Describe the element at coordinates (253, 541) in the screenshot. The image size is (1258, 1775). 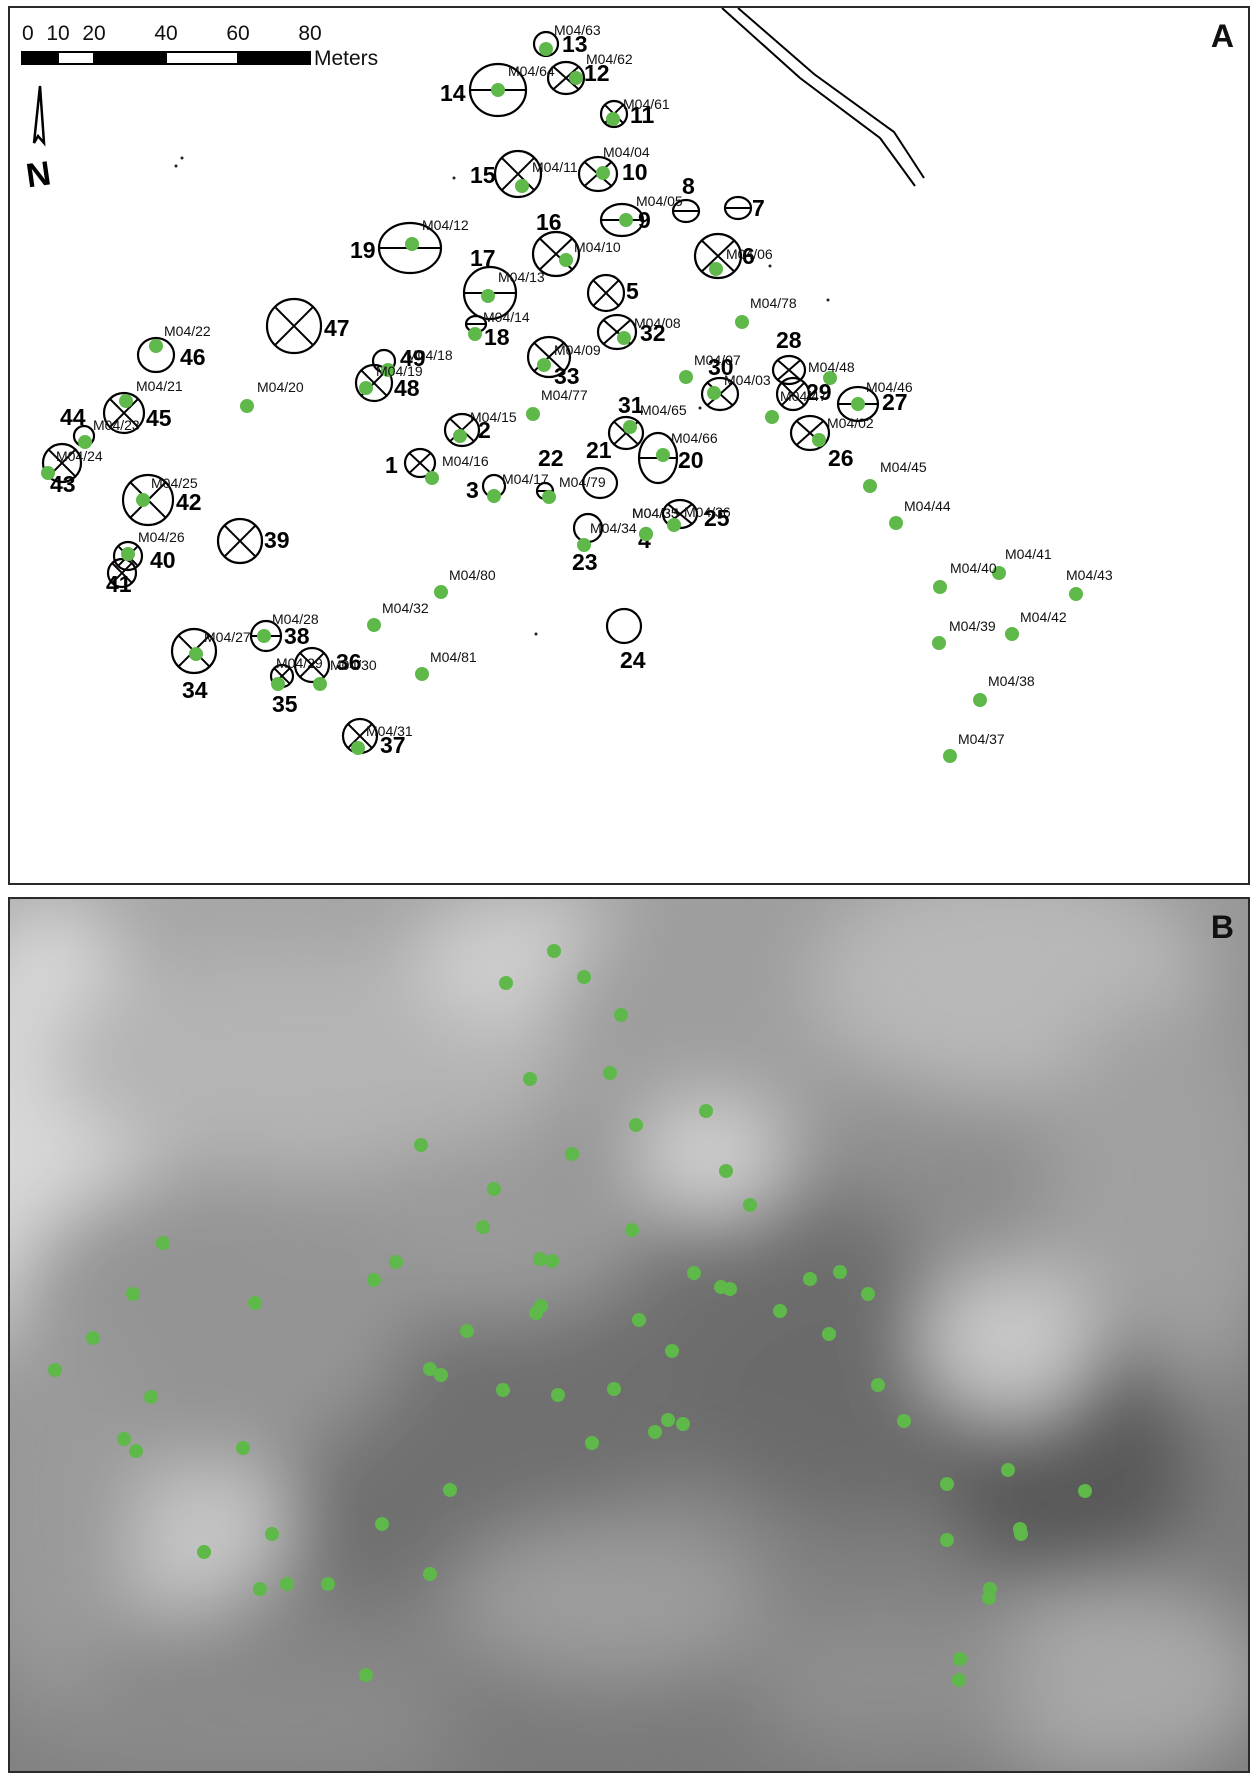
I see `mound-symbol: 39` at that location.